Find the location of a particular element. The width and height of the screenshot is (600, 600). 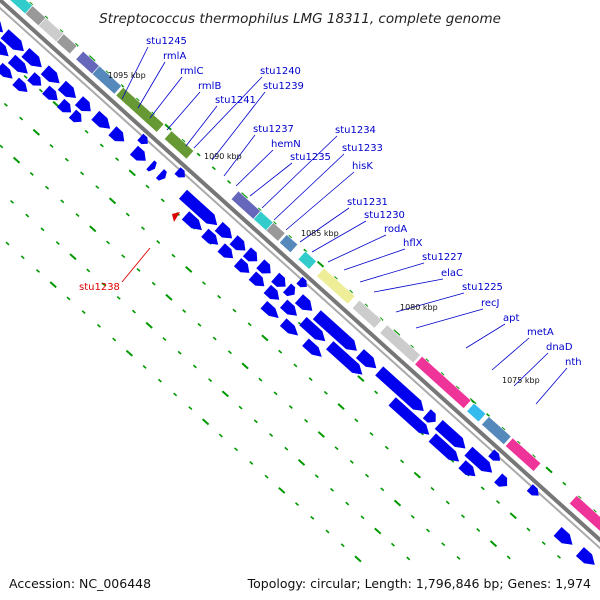

gene-label-roda: rodA is located at coordinates (395, 229).